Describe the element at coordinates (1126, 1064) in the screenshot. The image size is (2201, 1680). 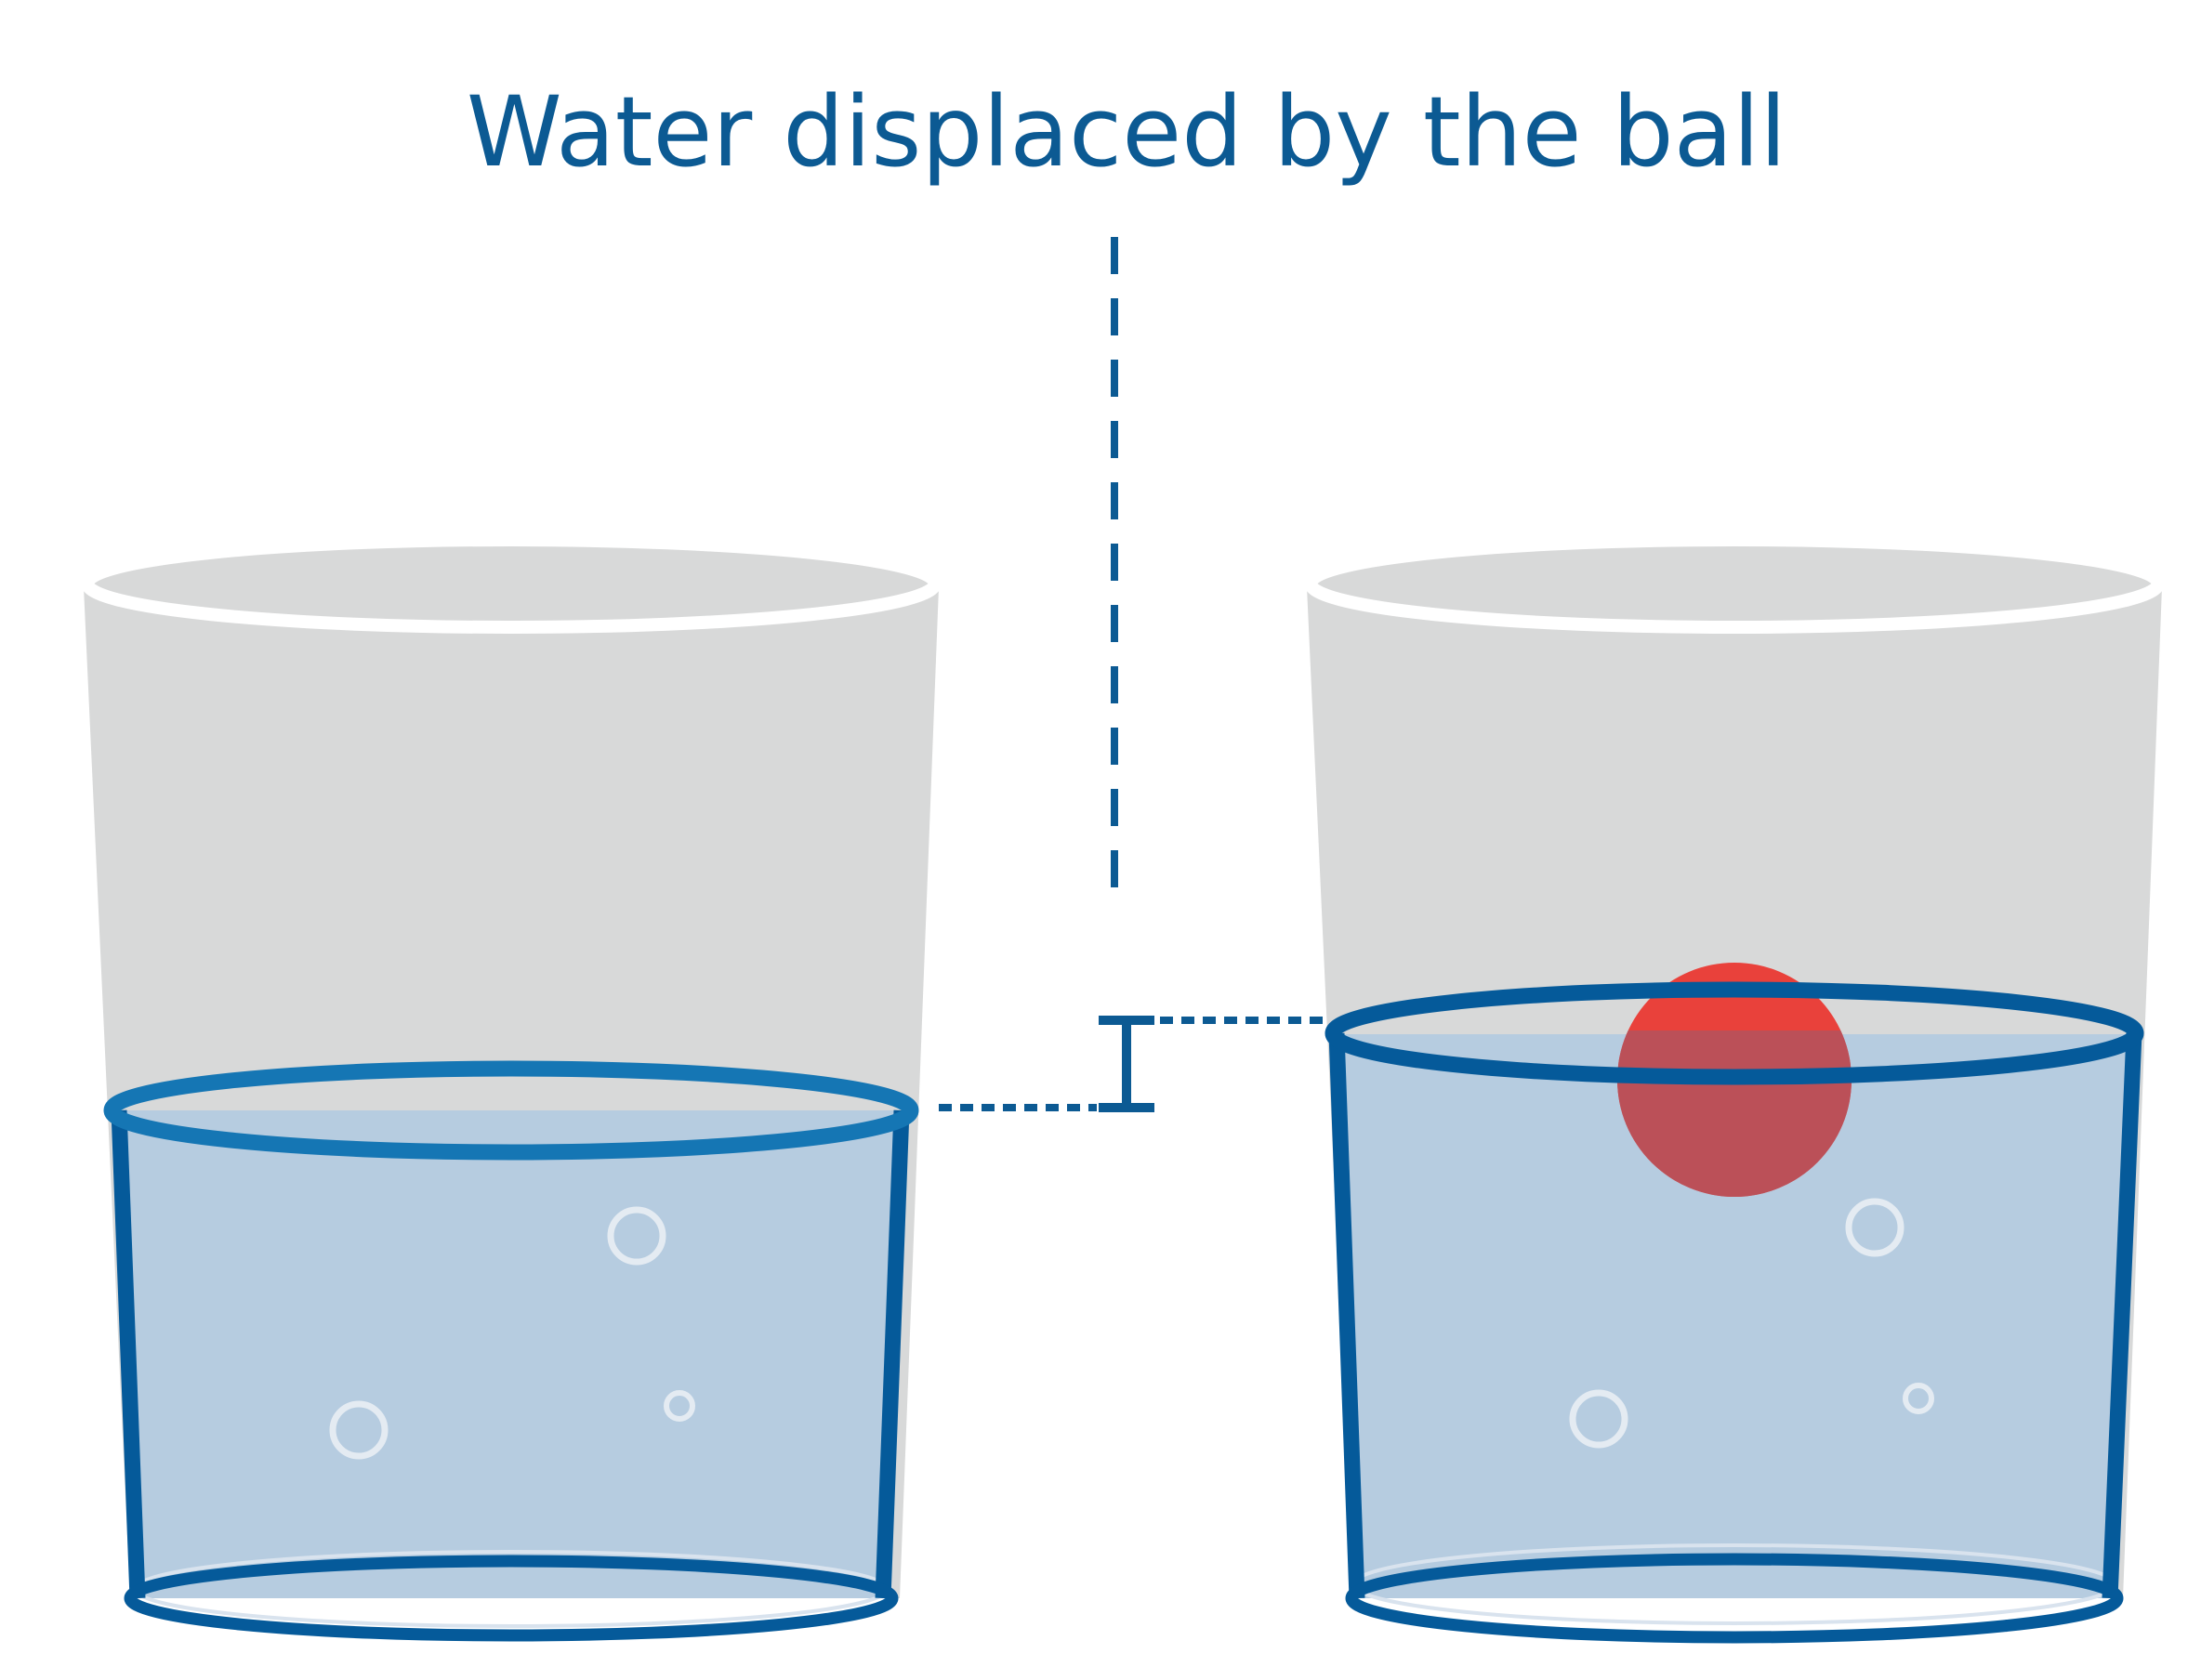
I see `level-difference-bracket` at that location.